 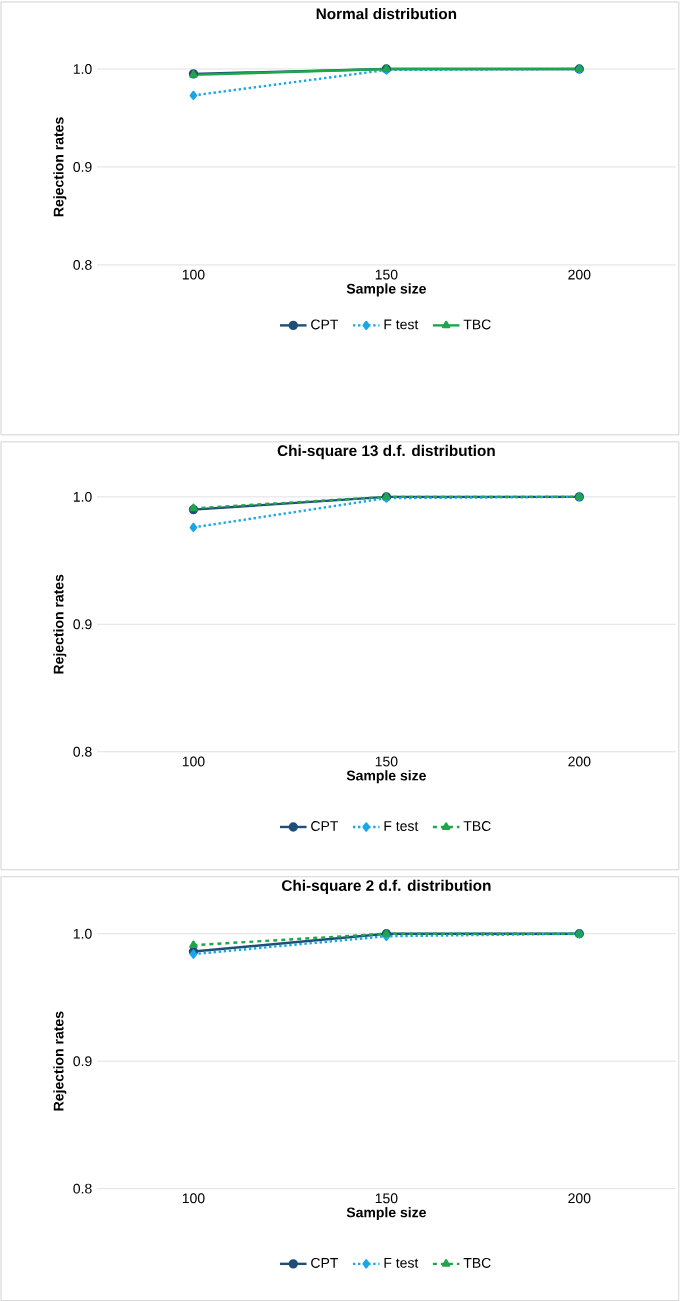 I want to click on chart-title: Chi-square 2 d.f. distribution, so click(x=386, y=887).